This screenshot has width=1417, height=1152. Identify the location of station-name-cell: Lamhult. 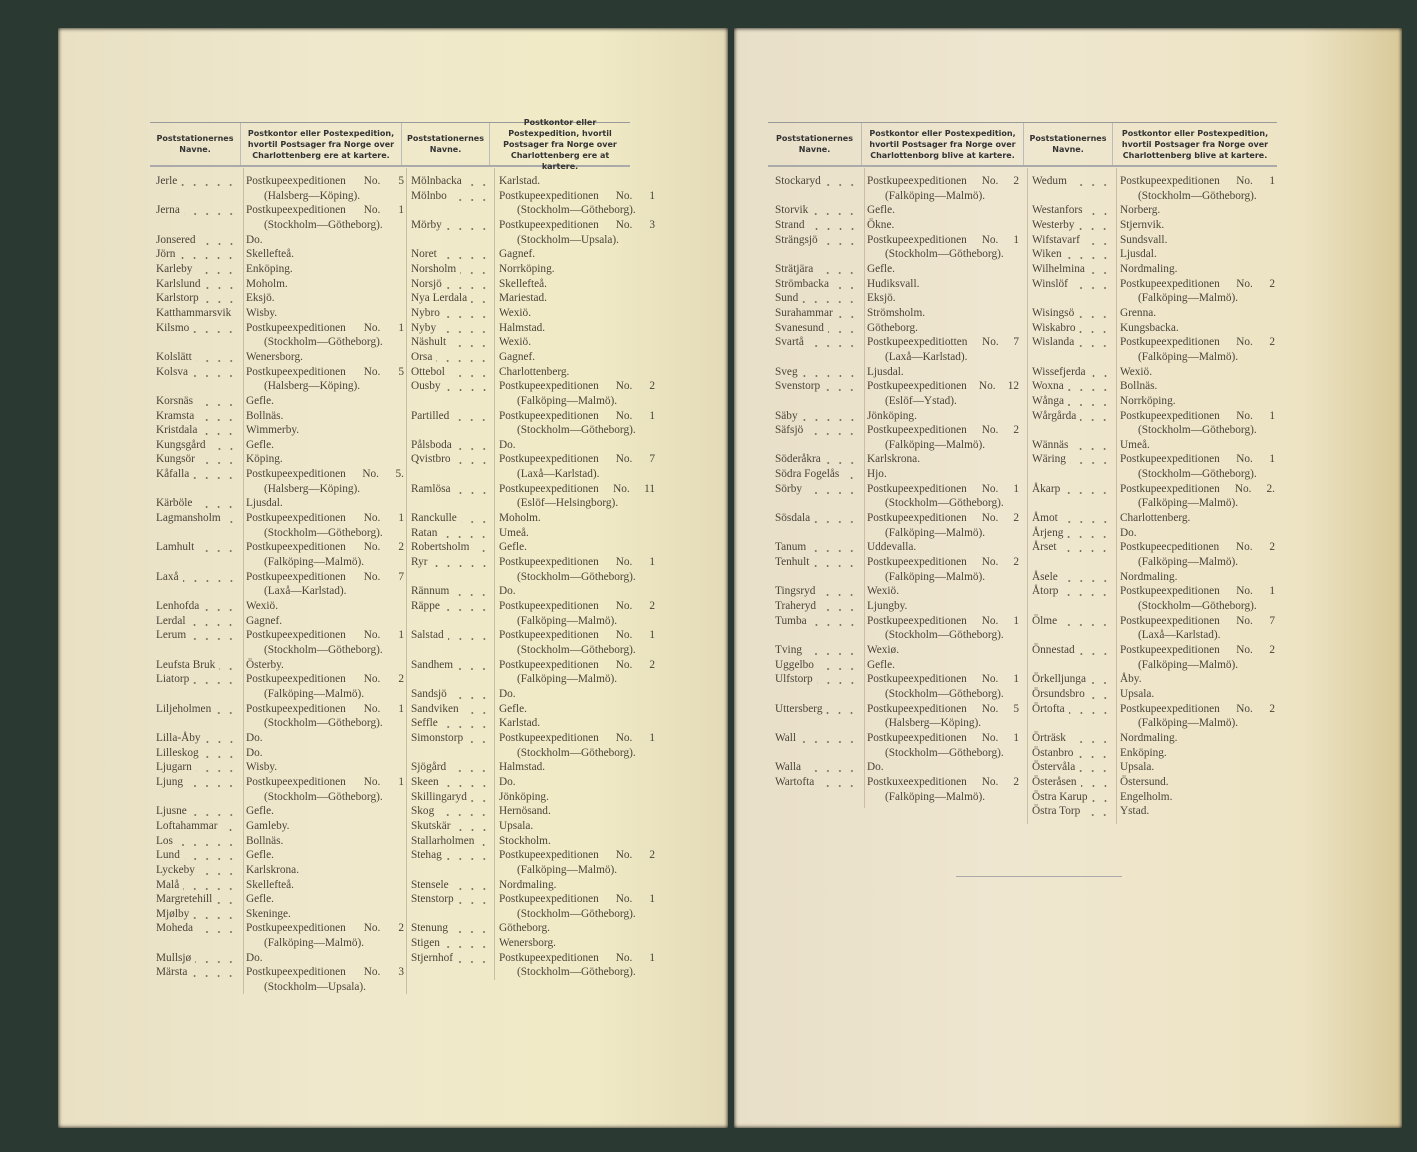
(198, 547).